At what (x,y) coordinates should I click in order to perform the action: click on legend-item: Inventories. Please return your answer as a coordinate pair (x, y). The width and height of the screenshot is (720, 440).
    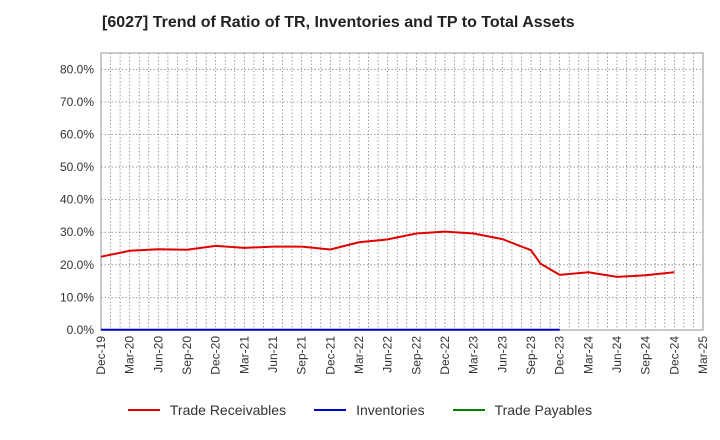
    Looking at the image, I should click on (369, 410).